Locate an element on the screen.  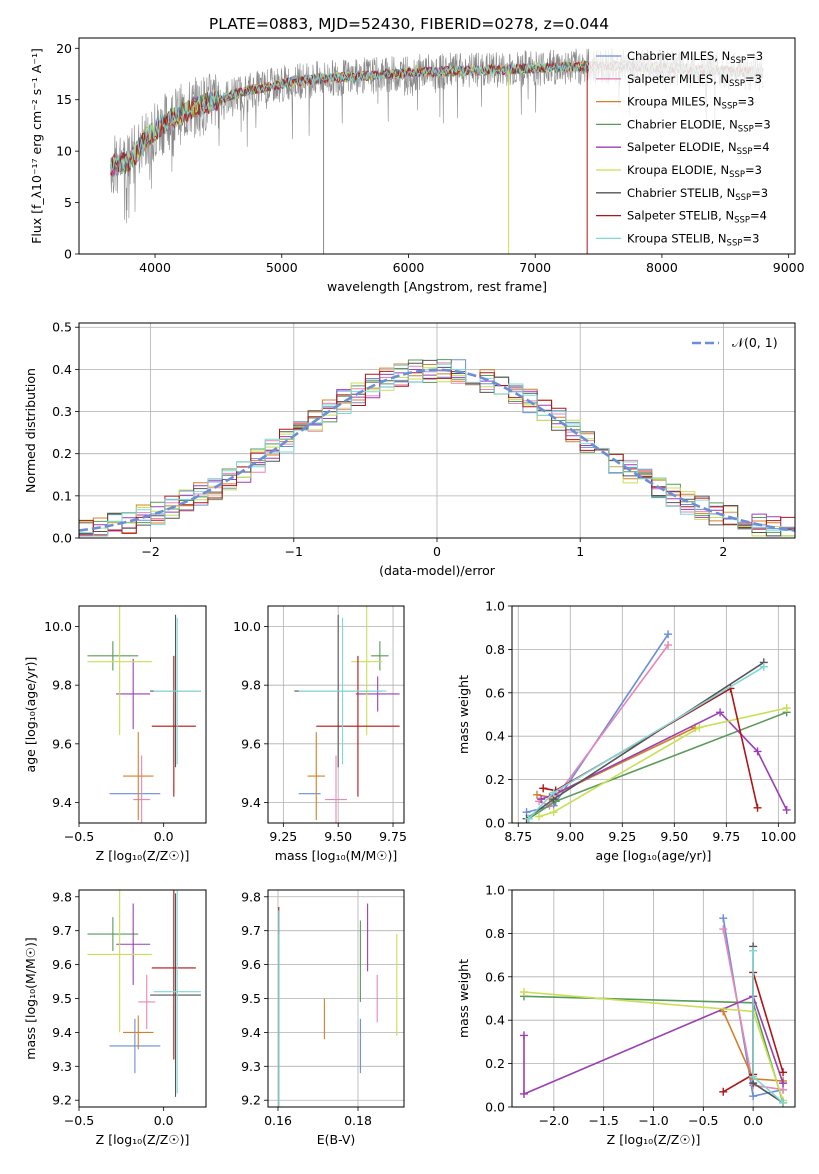
x-tick-label: 0.0 is located at coordinates (164, 1120).